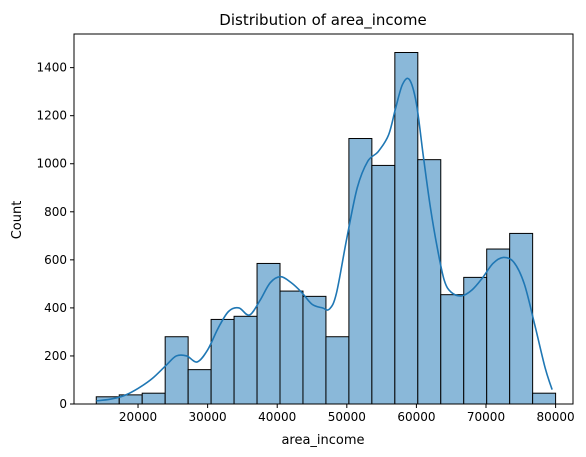  Describe the element at coordinates (63, 404) in the screenshot. I see `y-tick-label: 0` at that location.